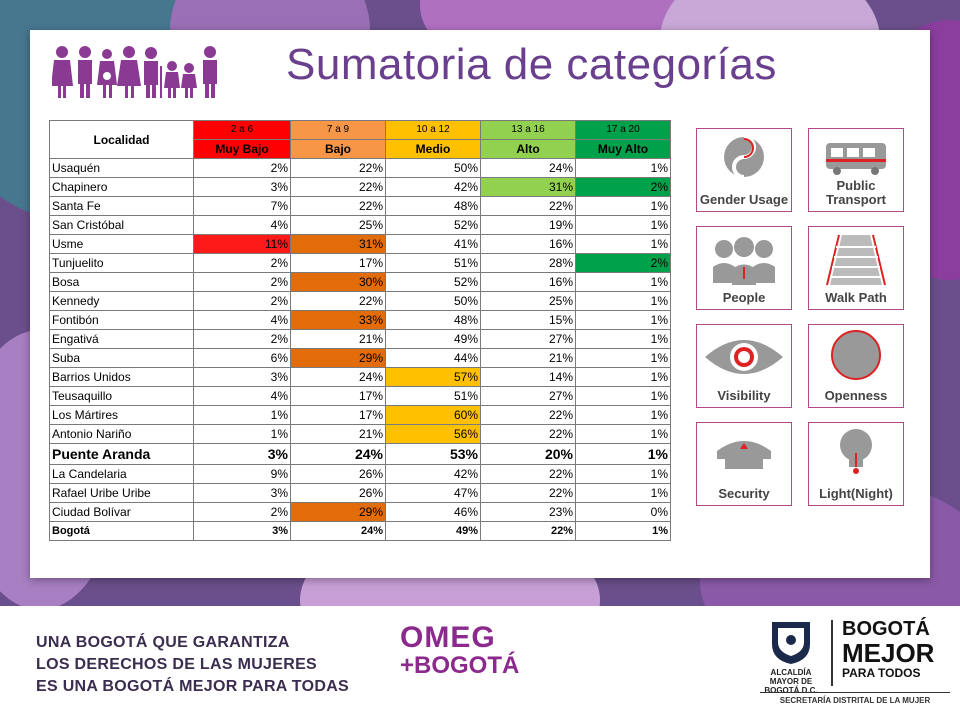 The width and height of the screenshot is (960, 720). Describe the element at coordinates (121, 531) in the screenshot. I see `locality-cell: Bogotá` at that location.